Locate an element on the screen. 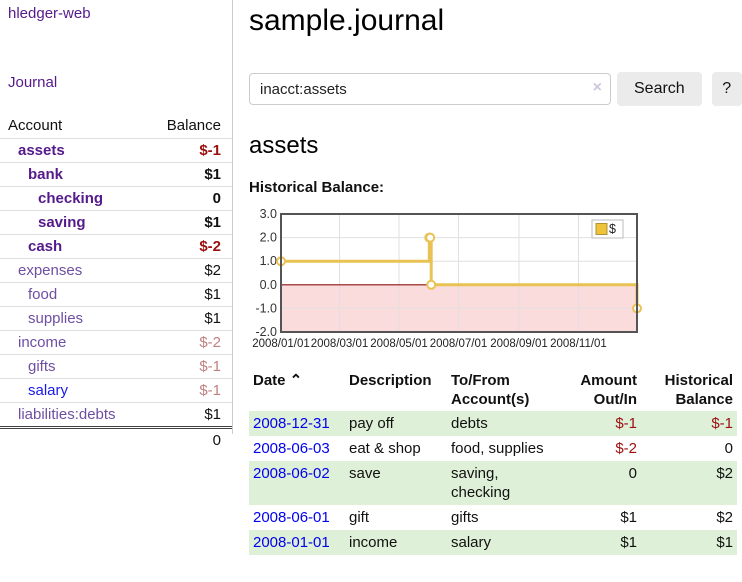  accounts-total-spacer is located at coordinates (71, 439).